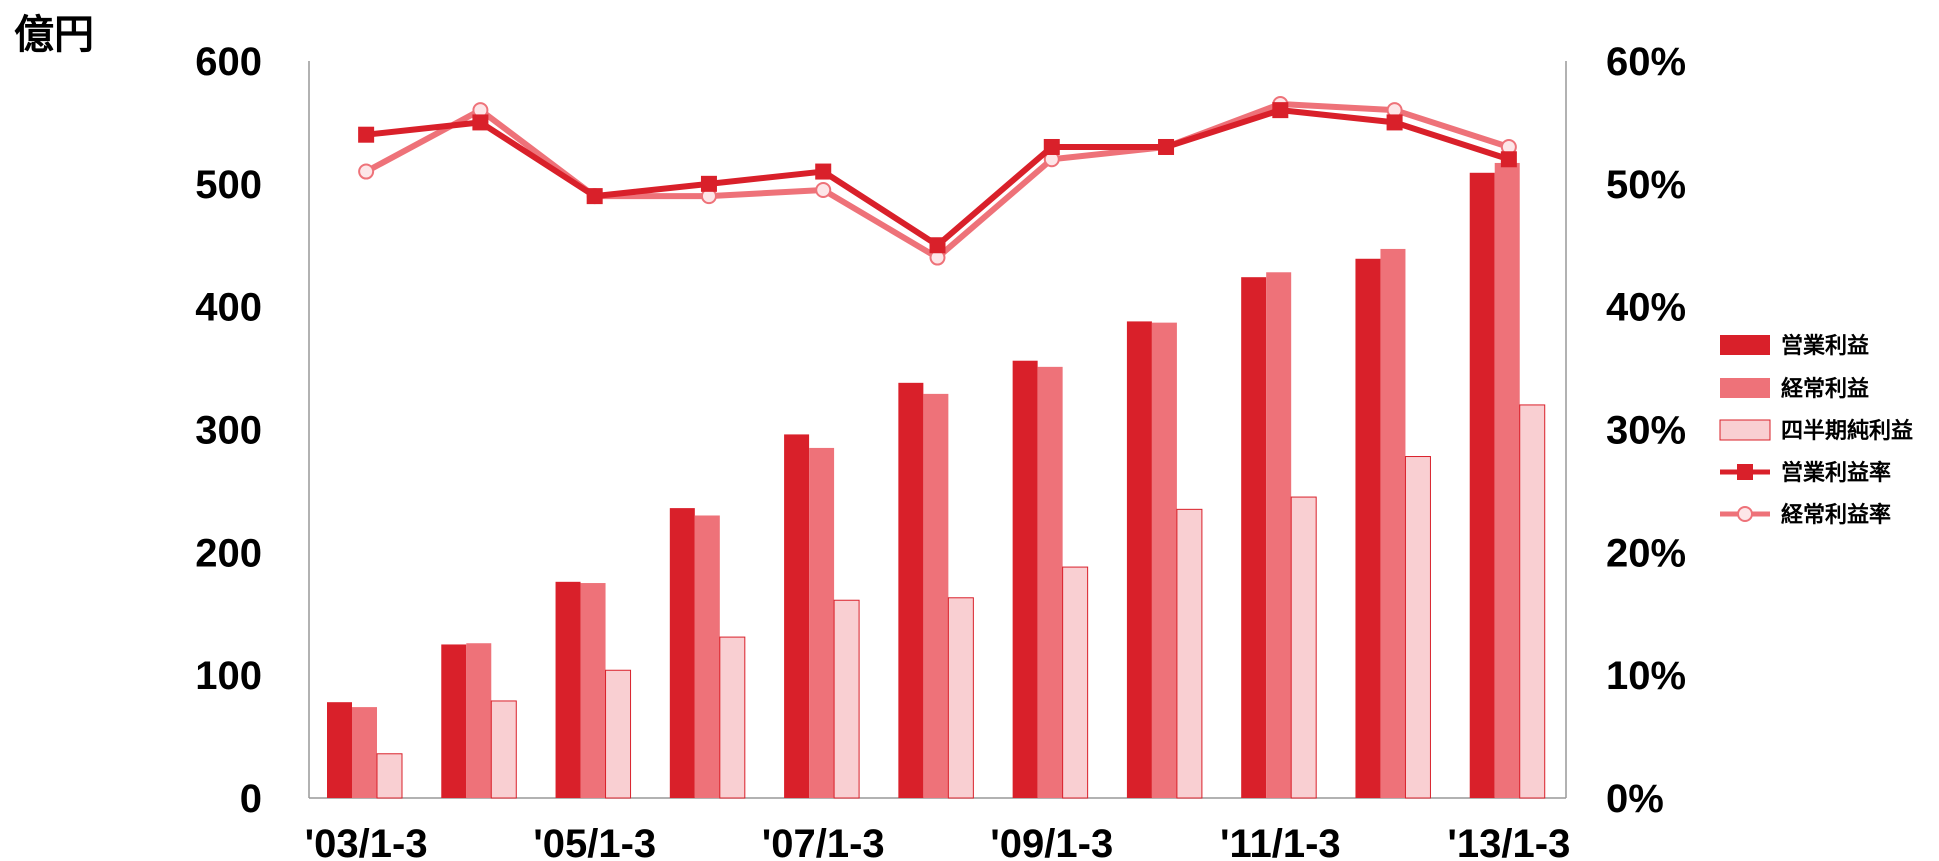 This screenshot has width=1939, height=861. What do you see at coordinates (1745, 345) in the screenshot?
I see `legend-swatch-operating-profit` at bounding box center [1745, 345].